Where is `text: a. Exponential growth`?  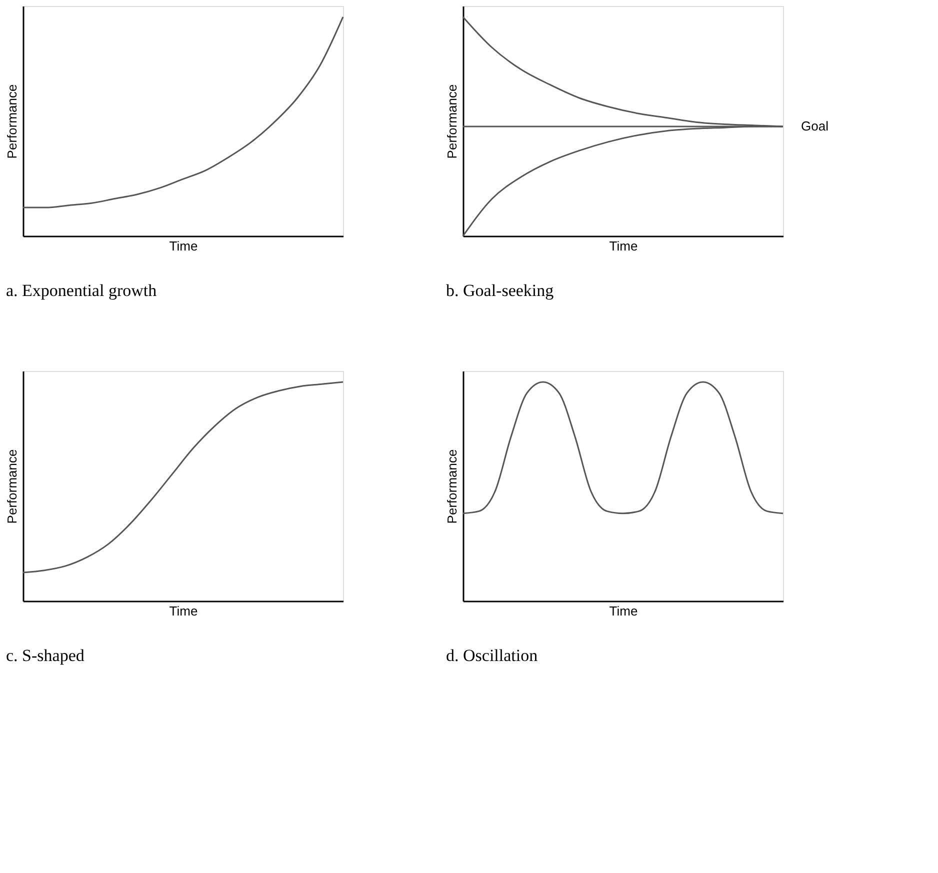
text: a. Exponential growth is located at coordinates (82, 290).